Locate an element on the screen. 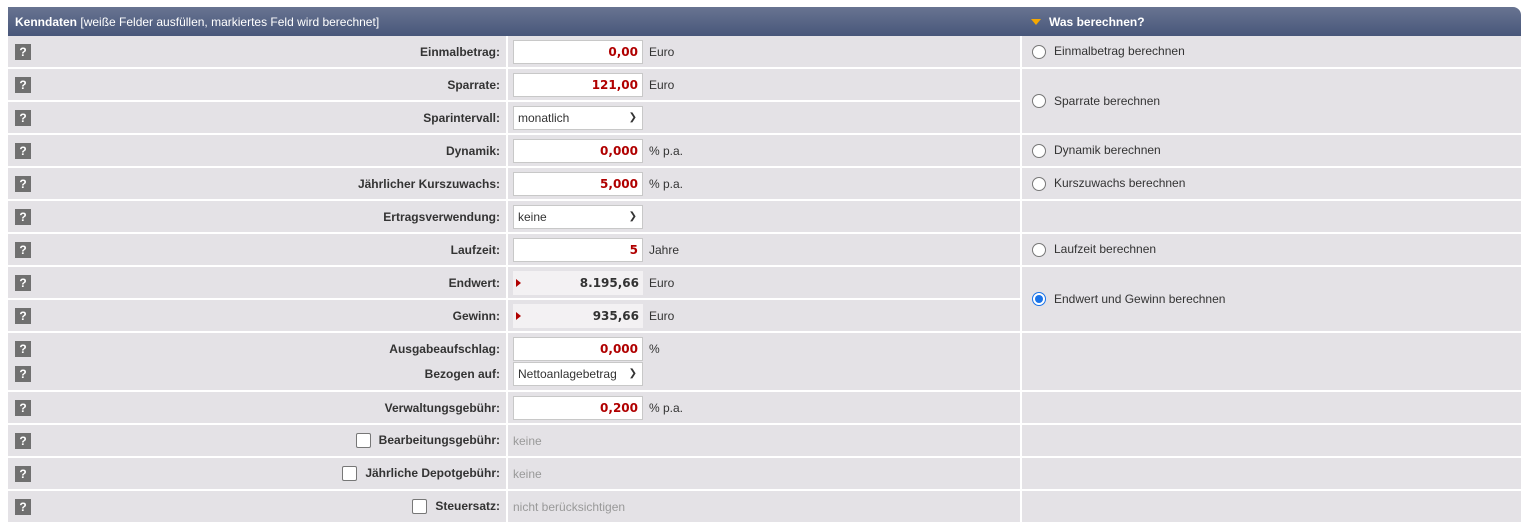 Image resolution: width=1521 pixels, height=525 pixels. calc-header-title: Was berechnen? is located at coordinates (1097, 21).